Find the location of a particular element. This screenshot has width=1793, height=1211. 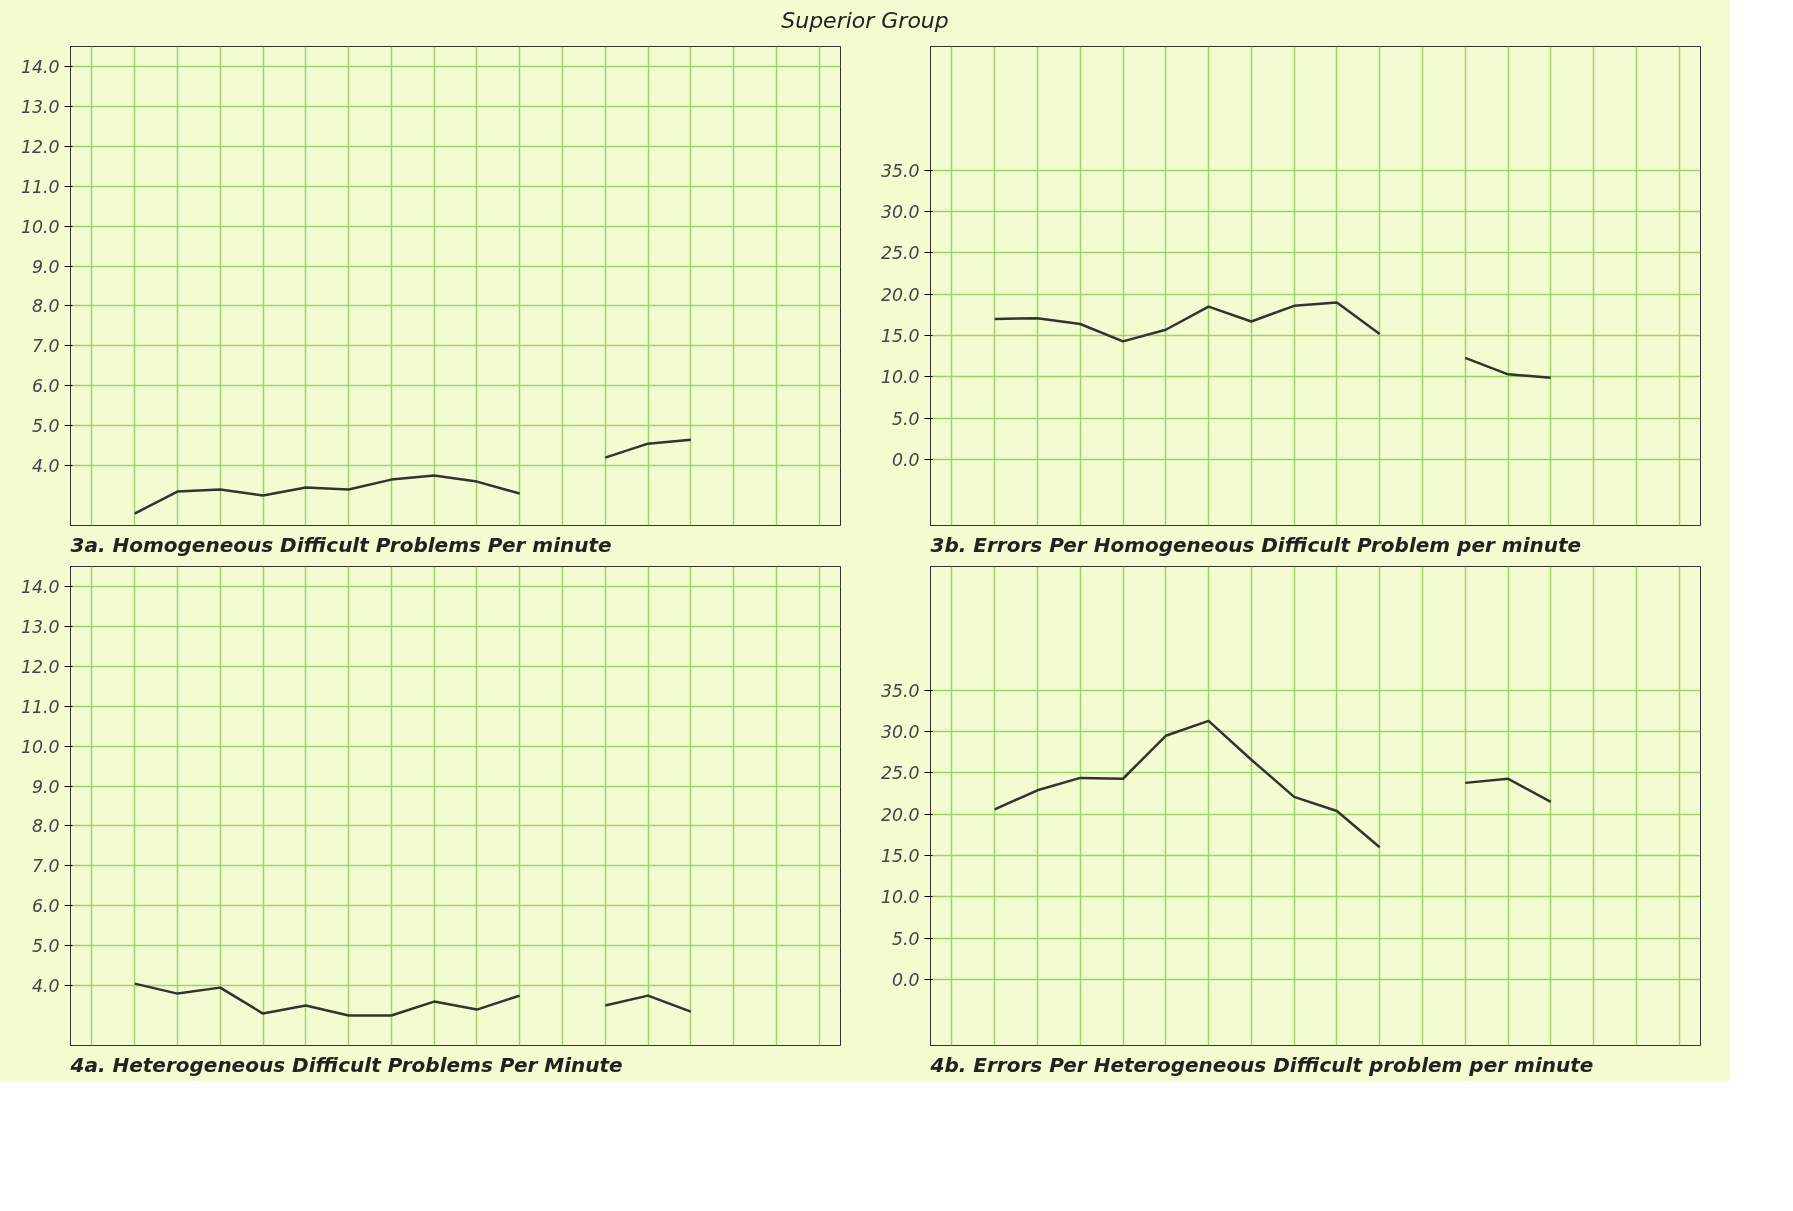

text: Superior Group is located at coordinates (865, 21).